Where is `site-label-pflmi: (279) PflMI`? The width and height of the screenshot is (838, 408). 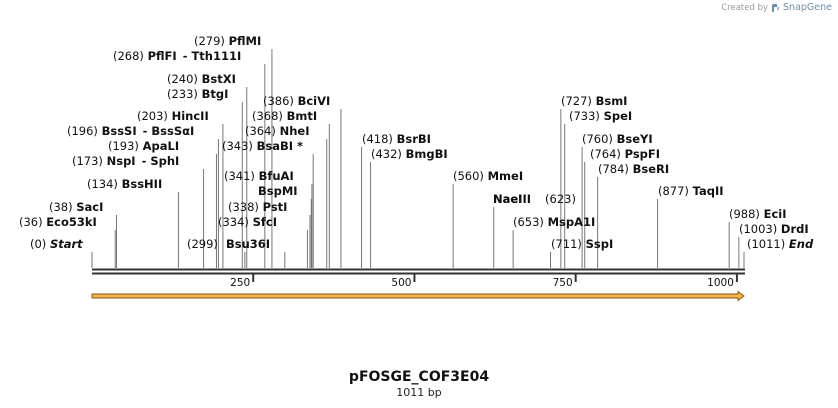 site-label-pflmi: (279) PflMI is located at coordinates (227, 41).